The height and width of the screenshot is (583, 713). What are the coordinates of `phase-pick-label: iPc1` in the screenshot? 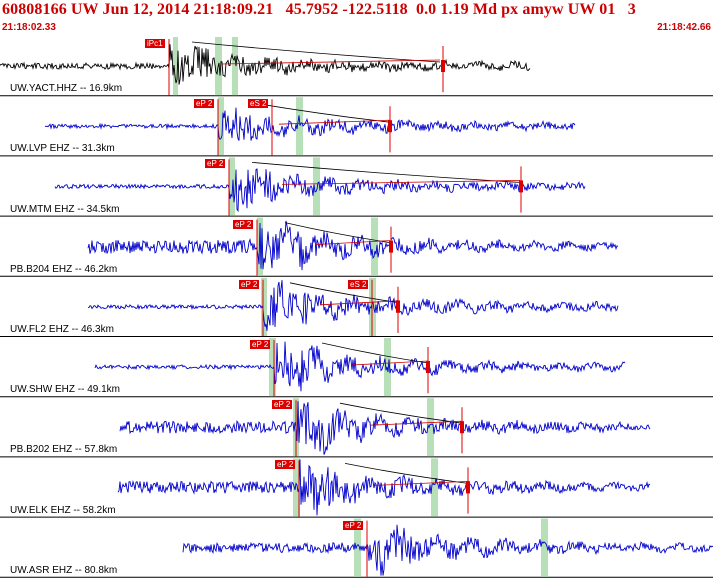 It's located at (155, 43).